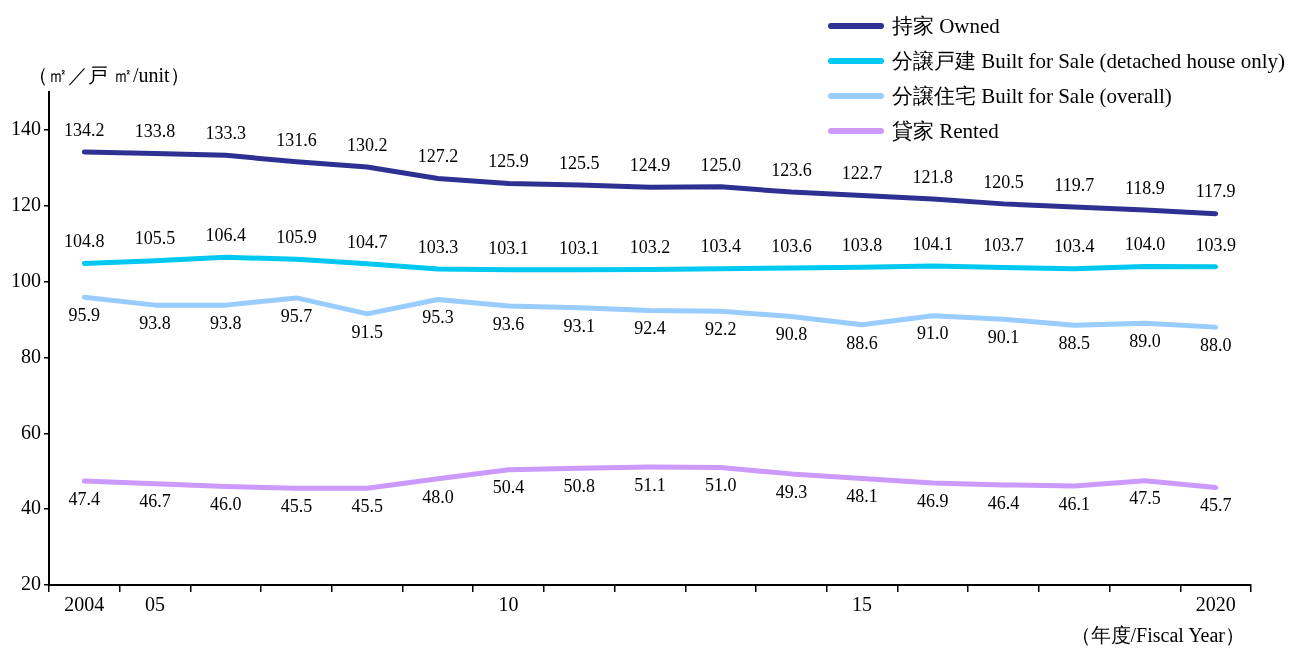  What do you see at coordinates (791, 245) in the screenshot?
I see `data-label: 103.6` at bounding box center [791, 245].